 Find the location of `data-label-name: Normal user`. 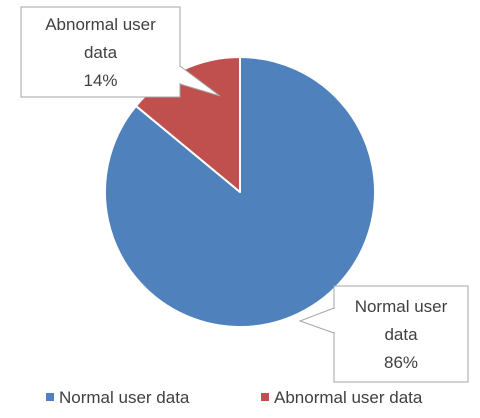

data-label-name: Normal user is located at coordinates (401, 306).